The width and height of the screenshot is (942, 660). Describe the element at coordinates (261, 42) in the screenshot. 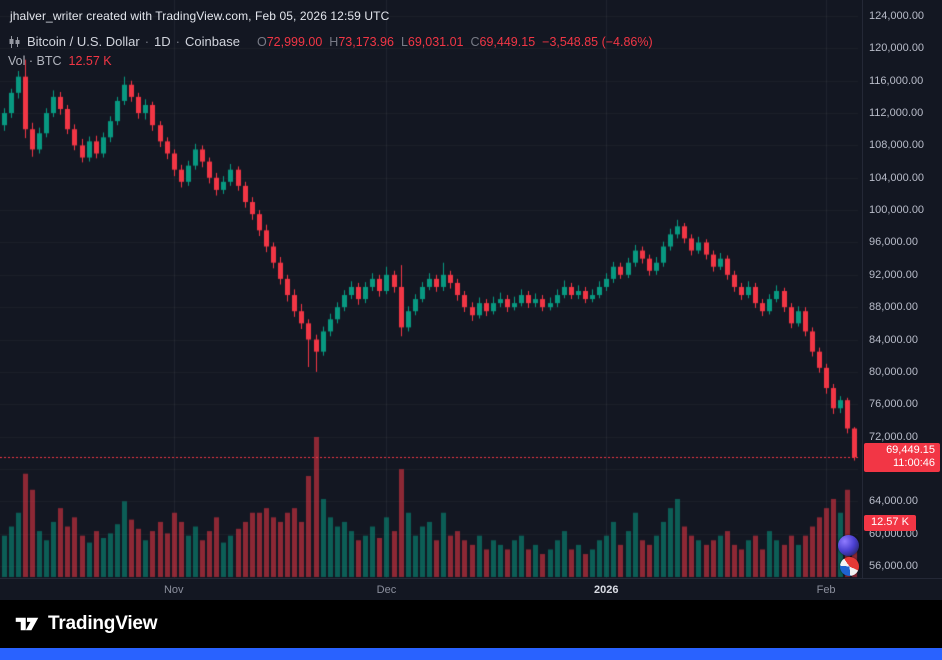

I see `open-label: O` at that location.